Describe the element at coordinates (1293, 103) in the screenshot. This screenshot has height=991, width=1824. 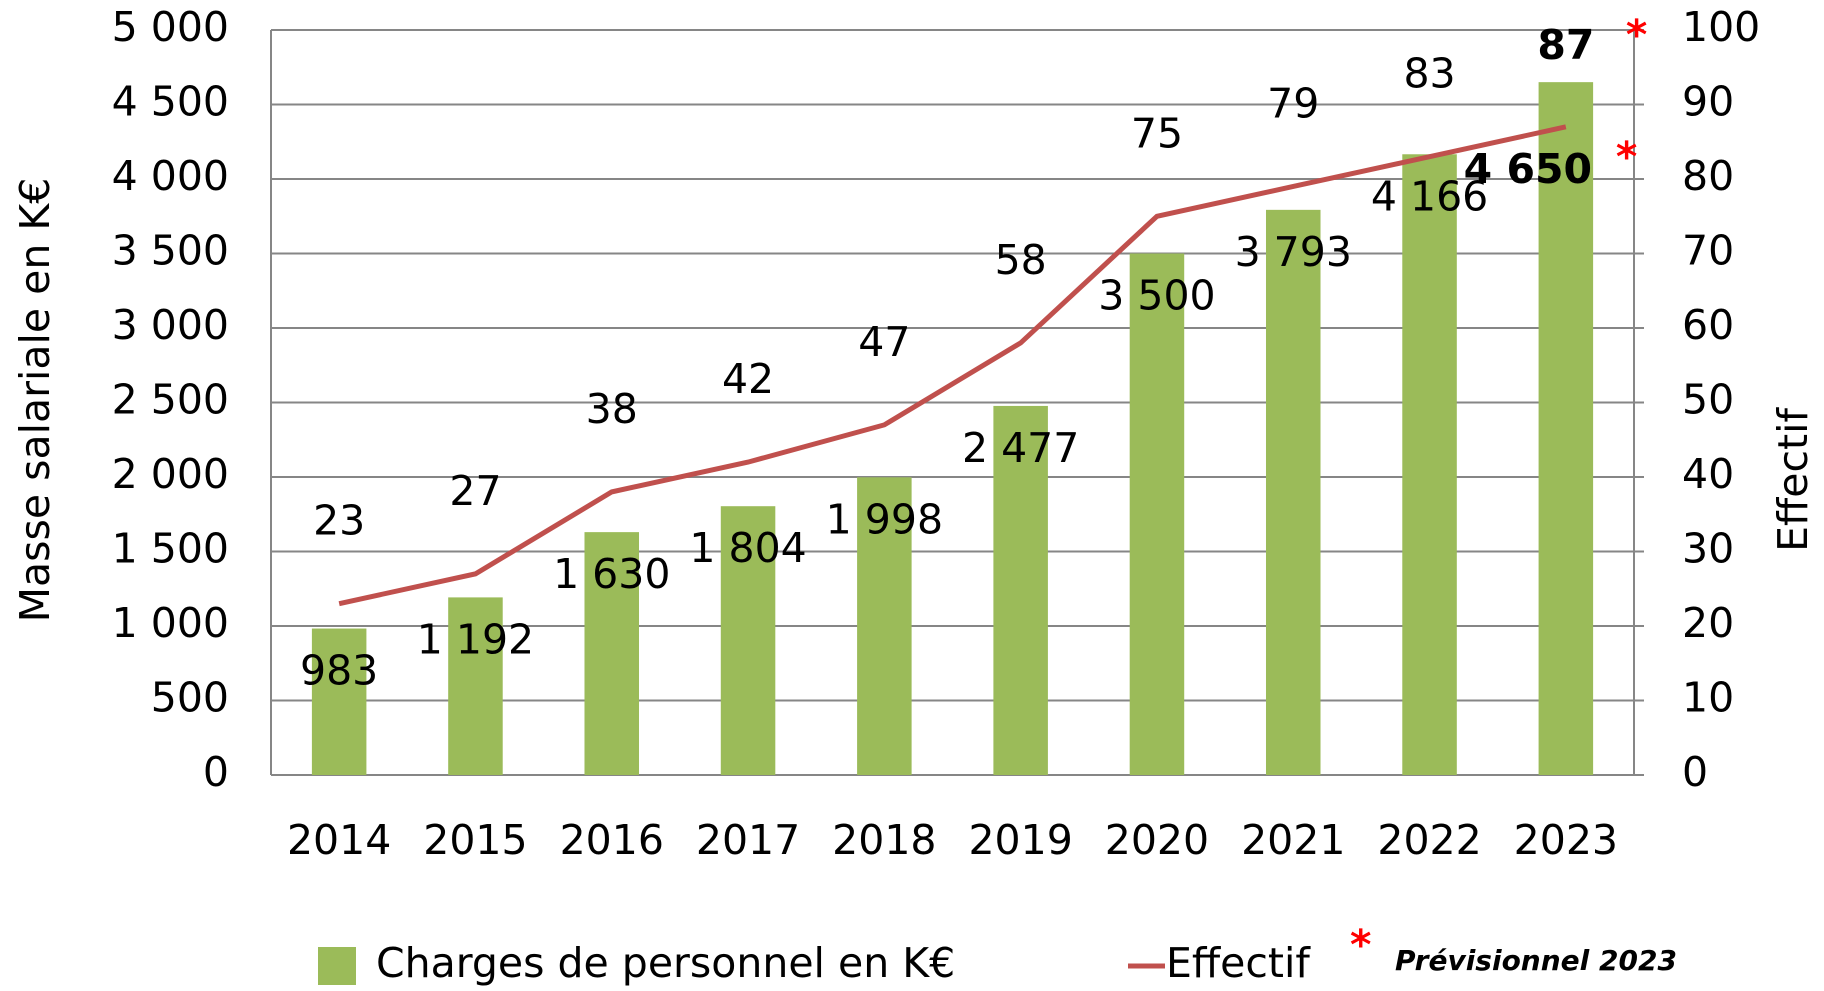
I see `line-value-label: 79` at that location.